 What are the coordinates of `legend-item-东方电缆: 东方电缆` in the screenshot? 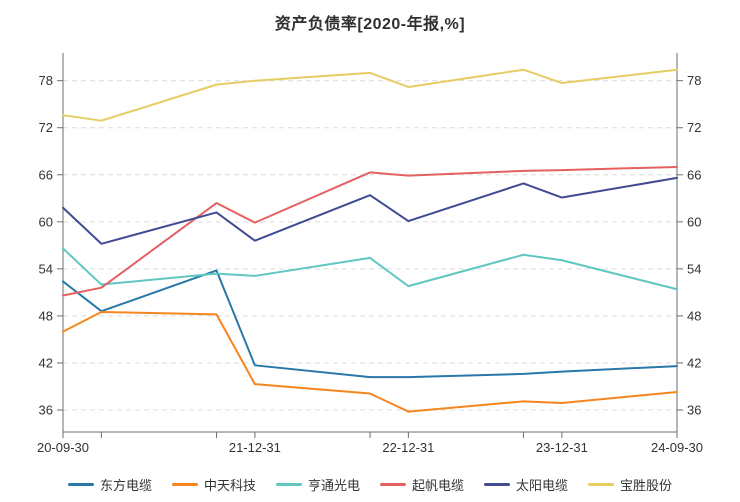 It's located at (109, 484).